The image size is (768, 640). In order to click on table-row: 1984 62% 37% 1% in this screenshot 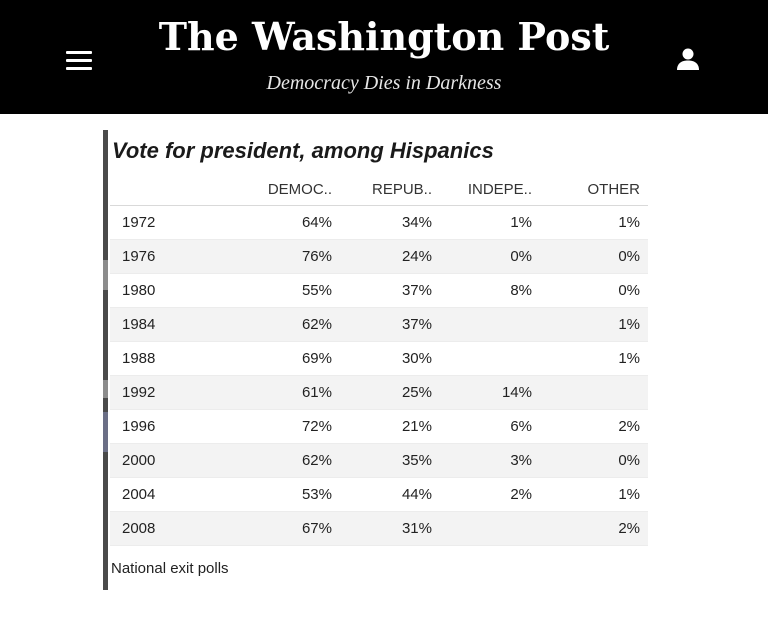, I will do `click(379, 324)`.